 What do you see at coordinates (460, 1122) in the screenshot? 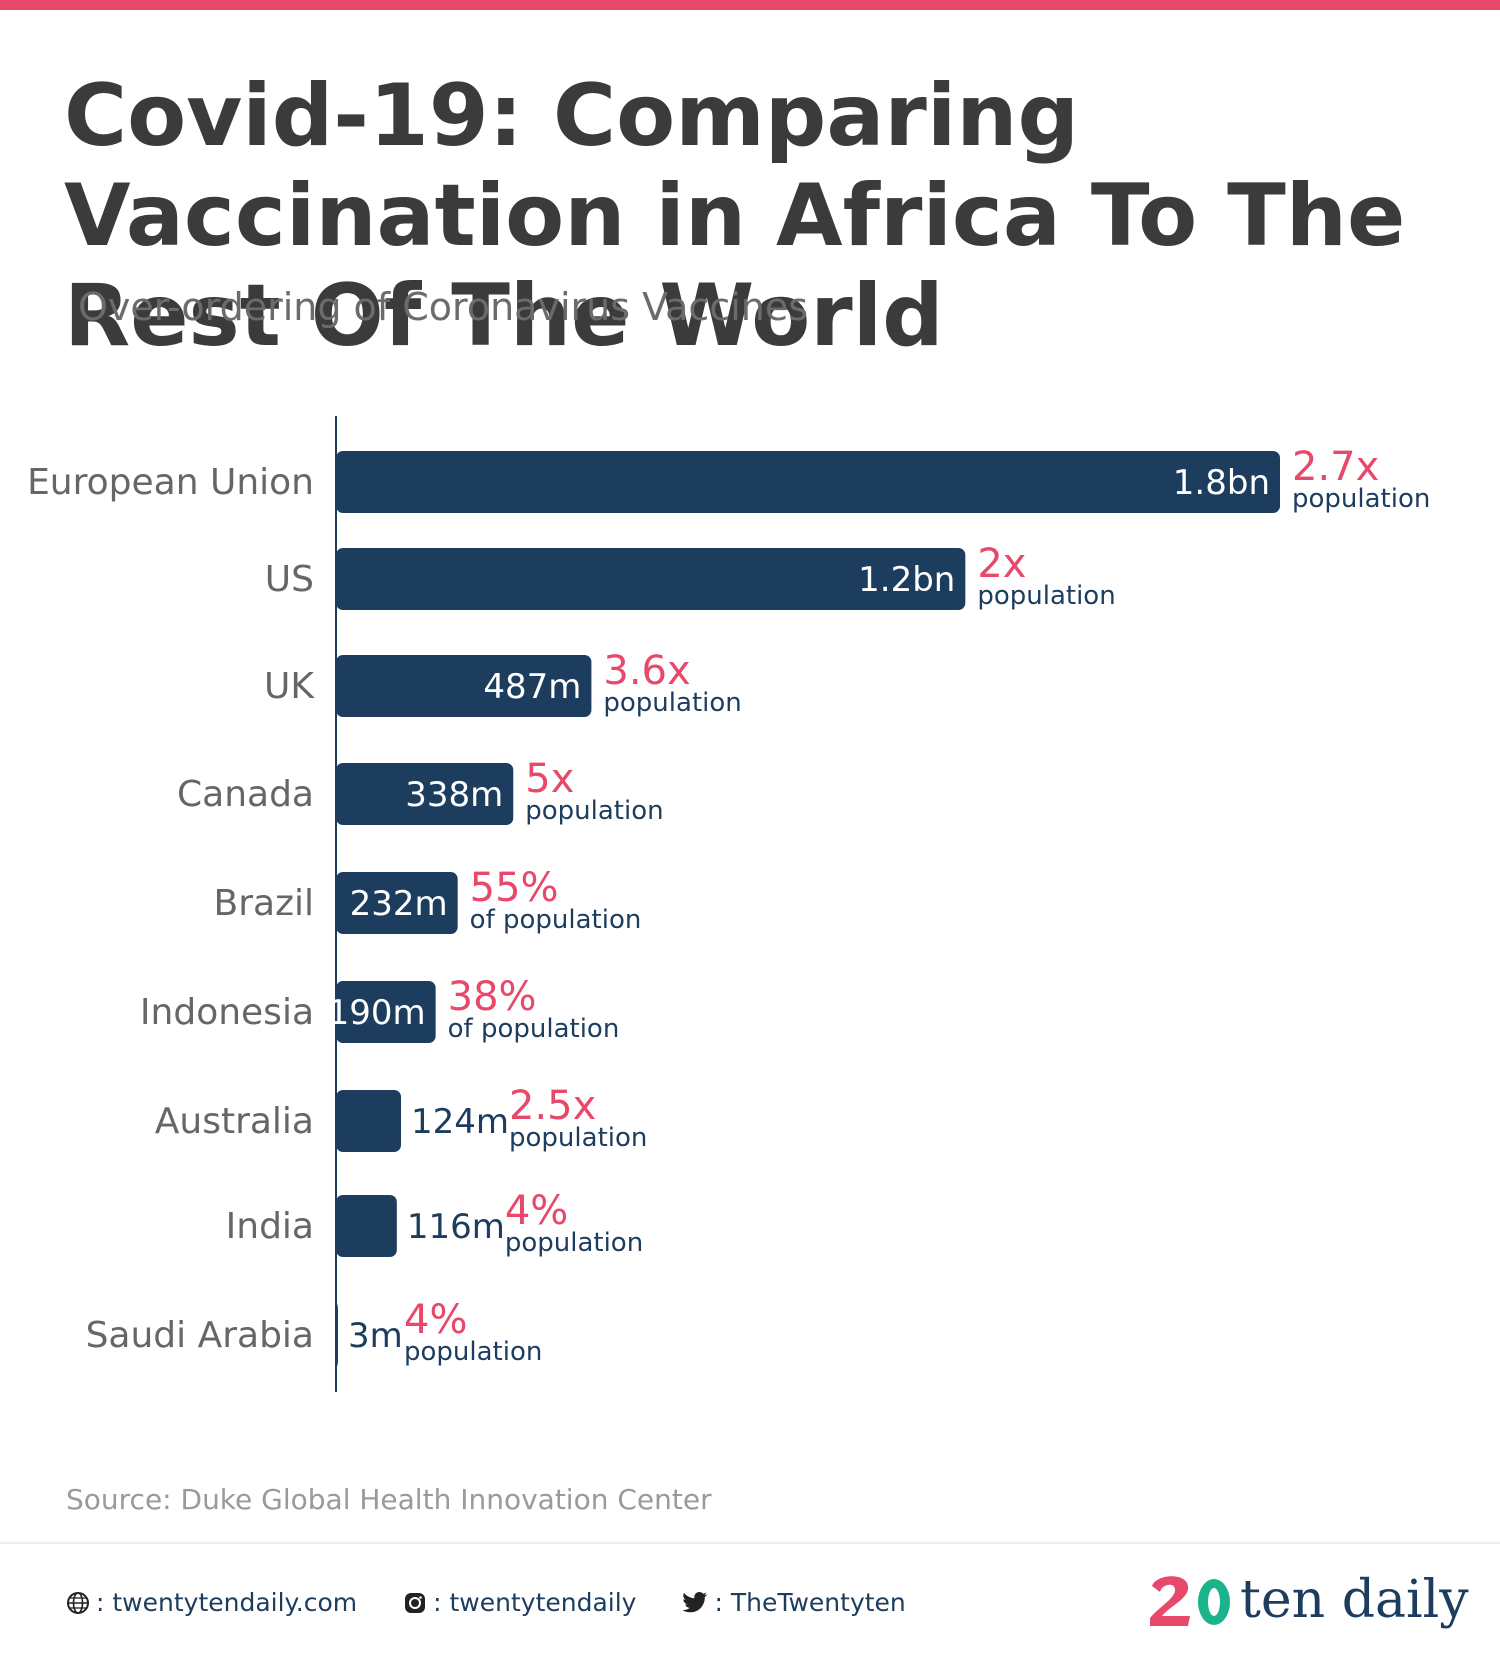
I see `bar-value-label: 124m` at bounding box center [460, 1122].